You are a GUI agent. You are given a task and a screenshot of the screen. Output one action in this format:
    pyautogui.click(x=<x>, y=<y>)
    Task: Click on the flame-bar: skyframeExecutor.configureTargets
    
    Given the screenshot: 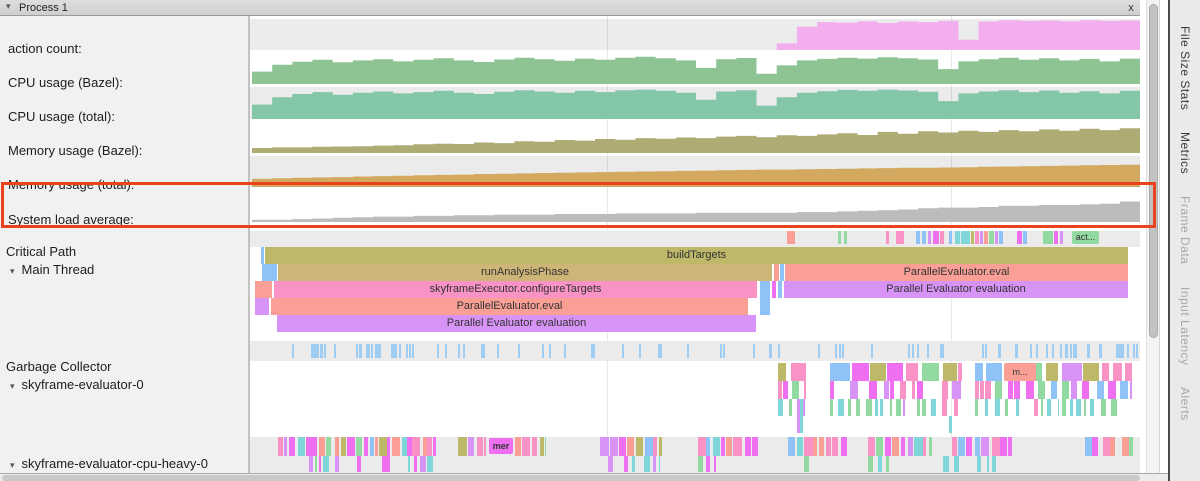 What is the action you would take?
    pyautogui.click(x=515, y=289)
    